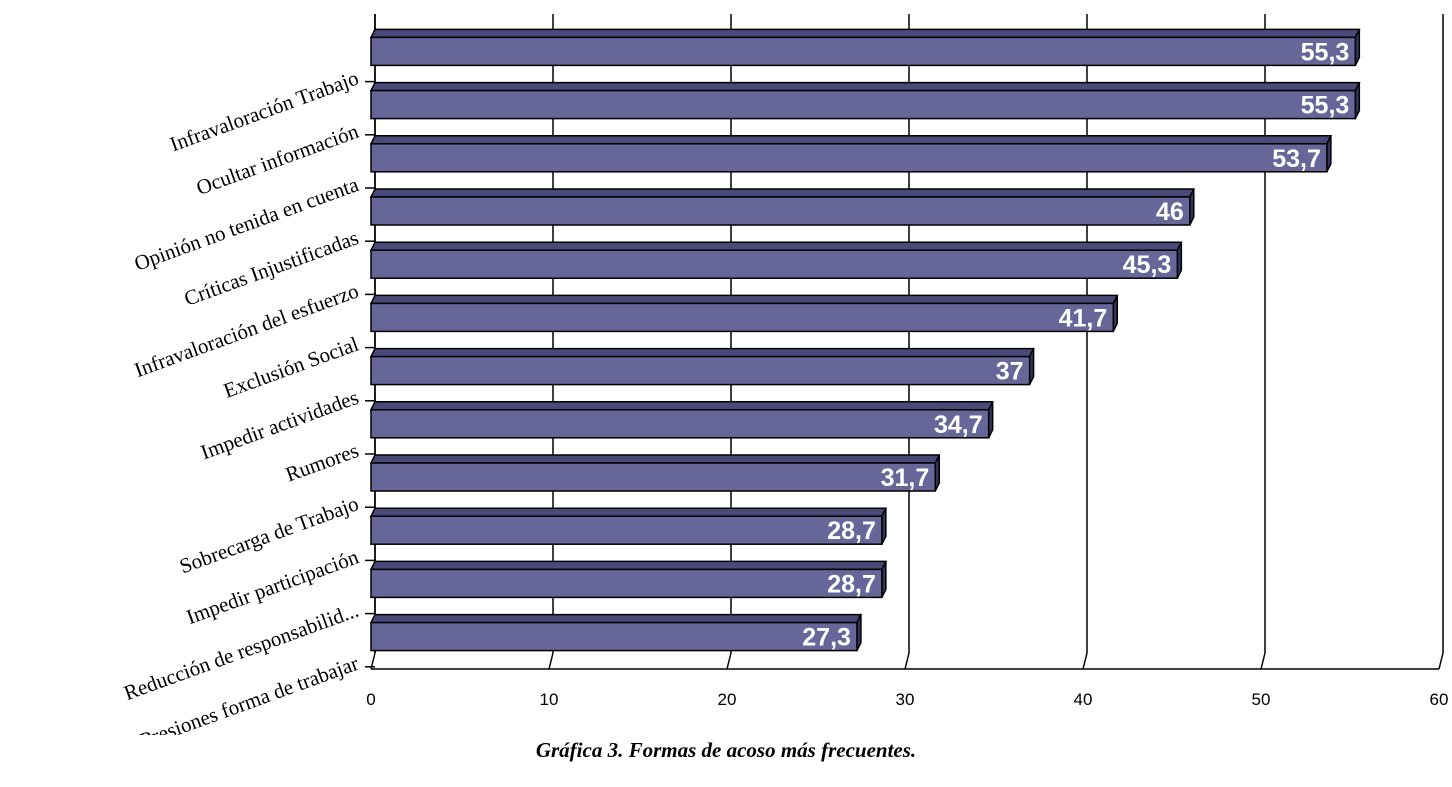  I want to click on x-tick-label: 10, so click(549, 699).